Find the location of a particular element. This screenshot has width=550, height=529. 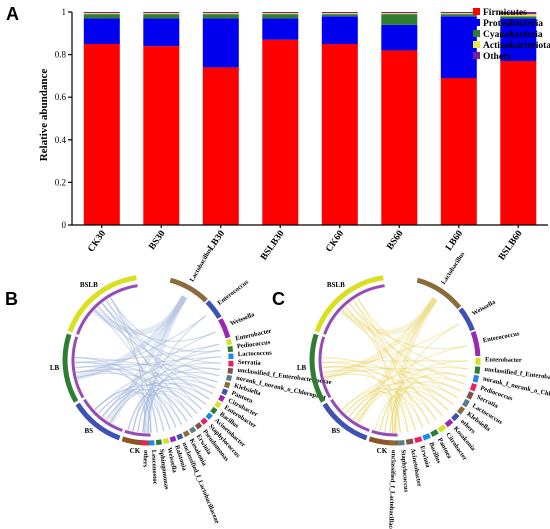

bar-segment-cyanobacteria-bs30 is located at coordinates (161, 16).